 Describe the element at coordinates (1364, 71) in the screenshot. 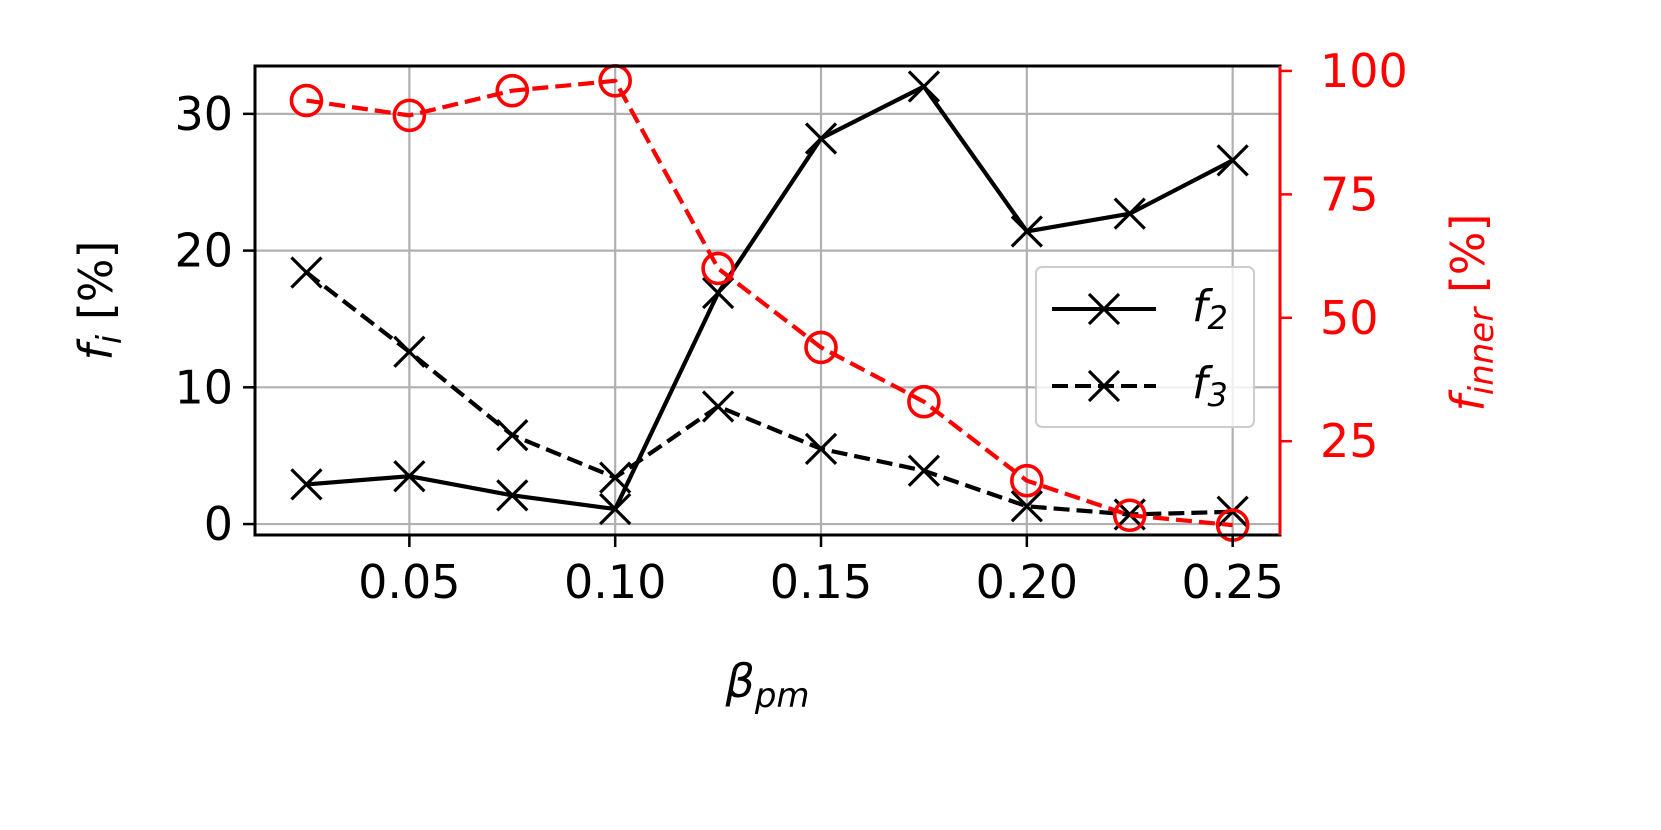

I see `y-right-tick-label-3: 100` at that location.